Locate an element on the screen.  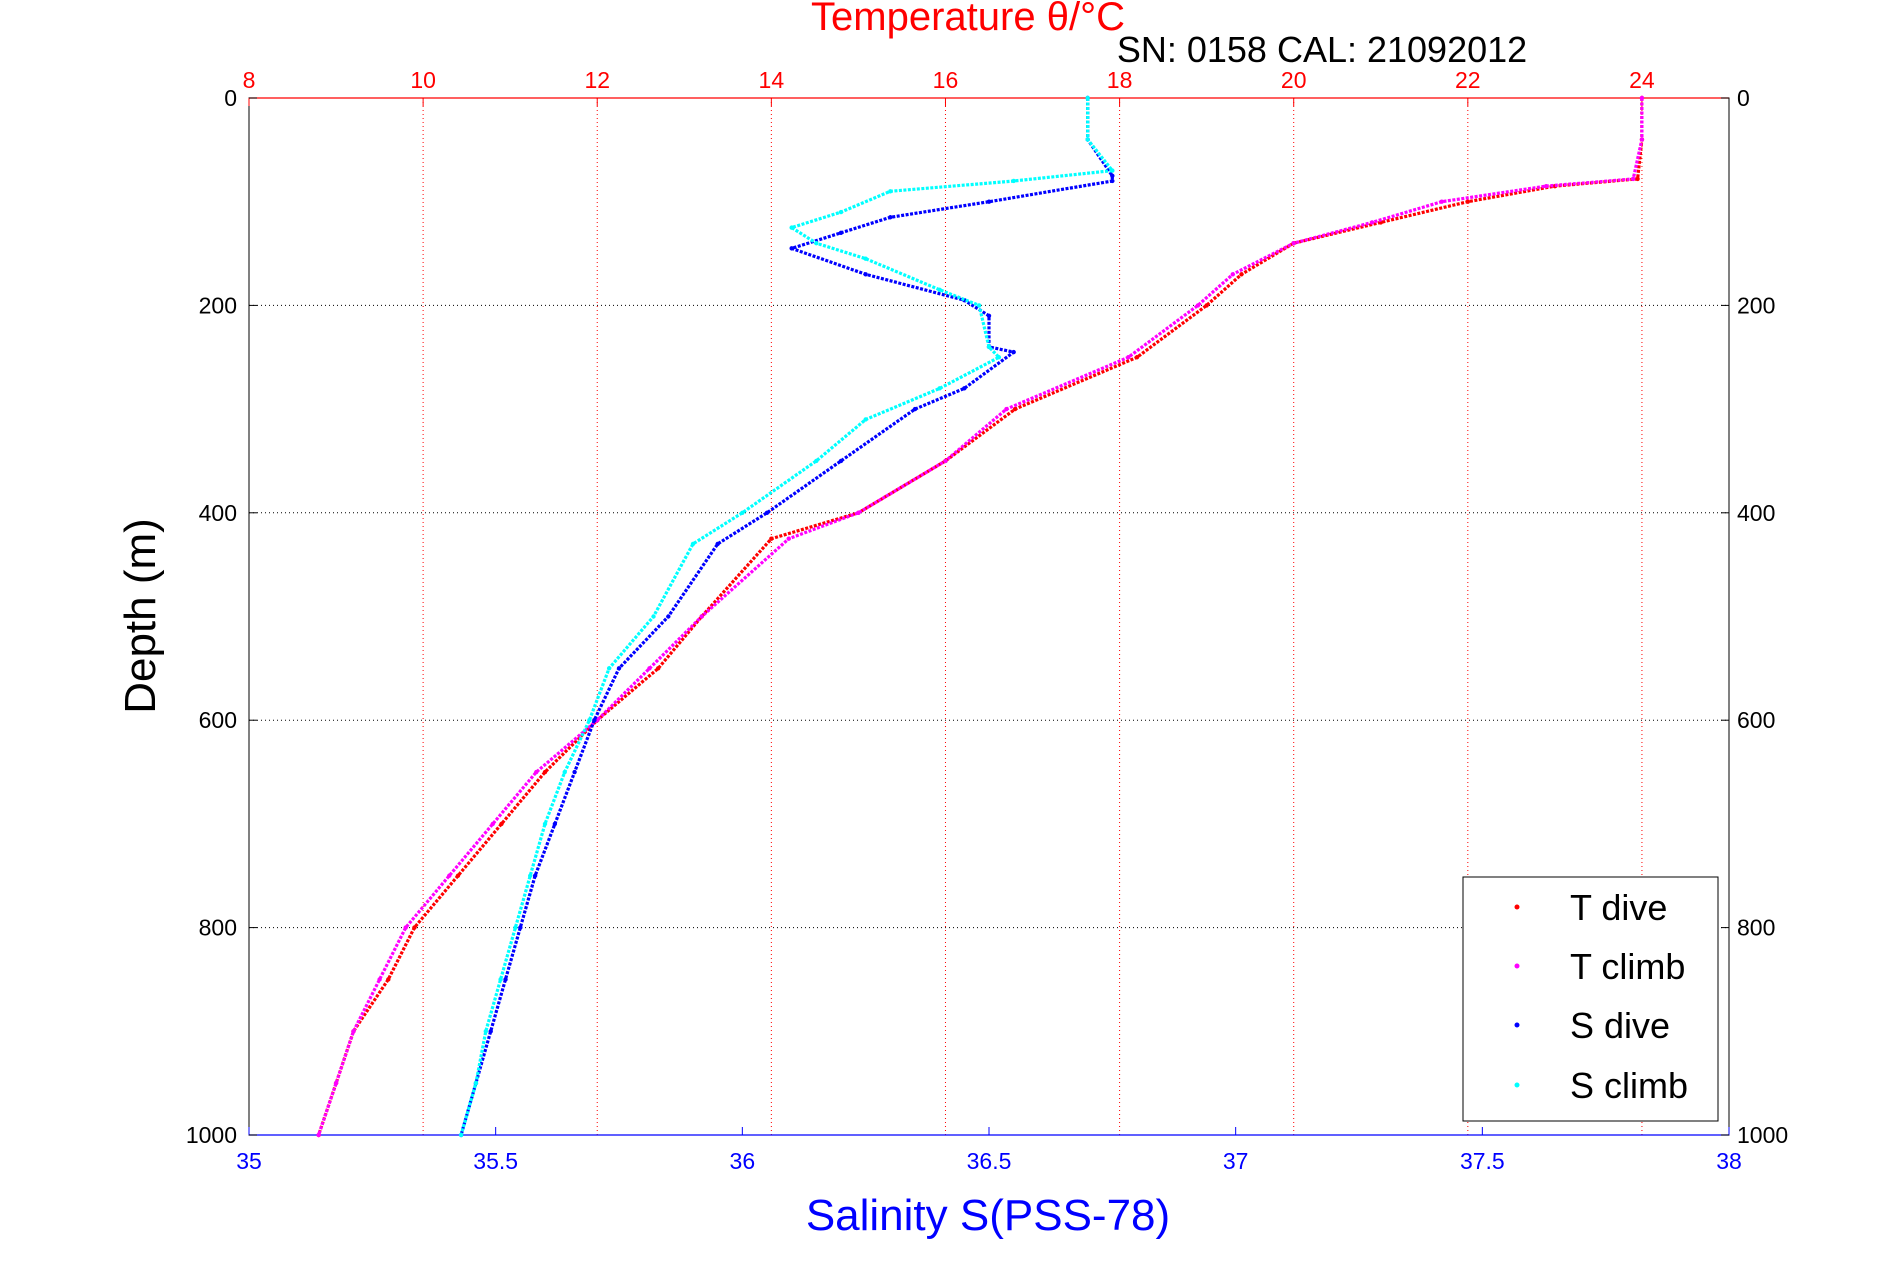
chart-title: Temperature θ/°C is located at coordinates (968, 19).